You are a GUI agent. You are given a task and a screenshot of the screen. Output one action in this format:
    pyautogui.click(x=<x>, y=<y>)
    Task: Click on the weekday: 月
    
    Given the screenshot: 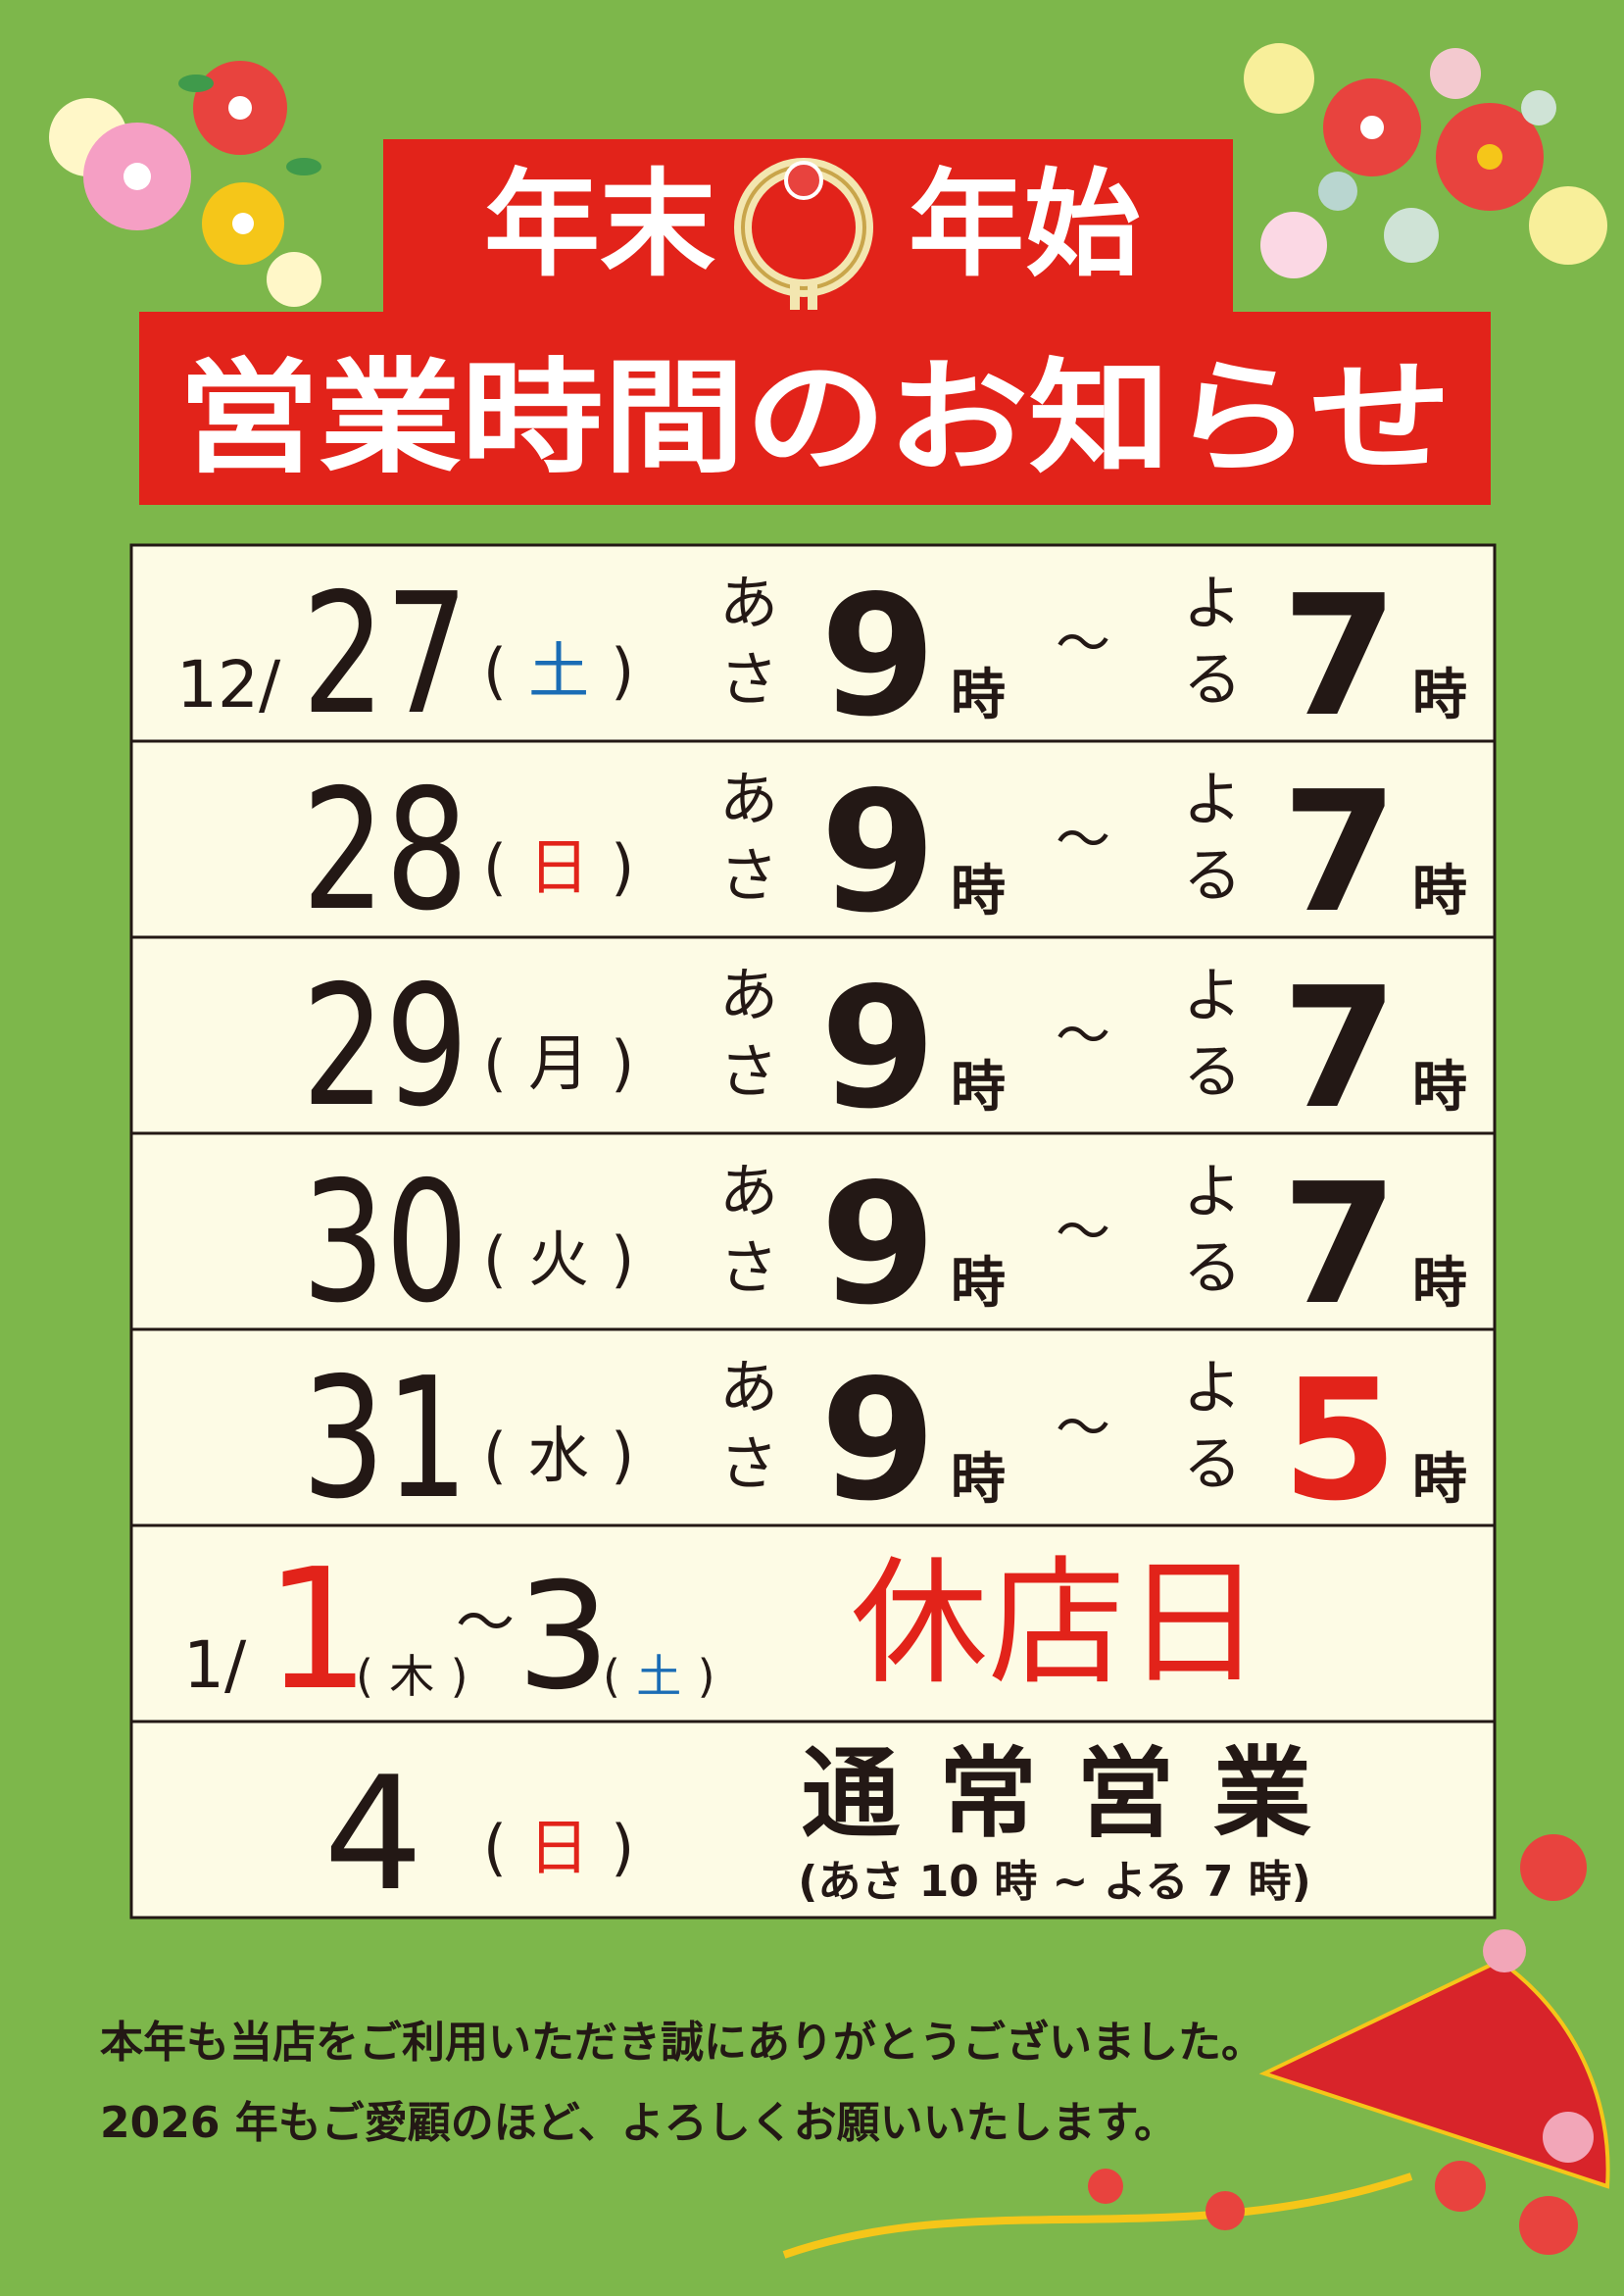 What is the action you would take?
    pyautogui.click(x=558, y=1063)
    